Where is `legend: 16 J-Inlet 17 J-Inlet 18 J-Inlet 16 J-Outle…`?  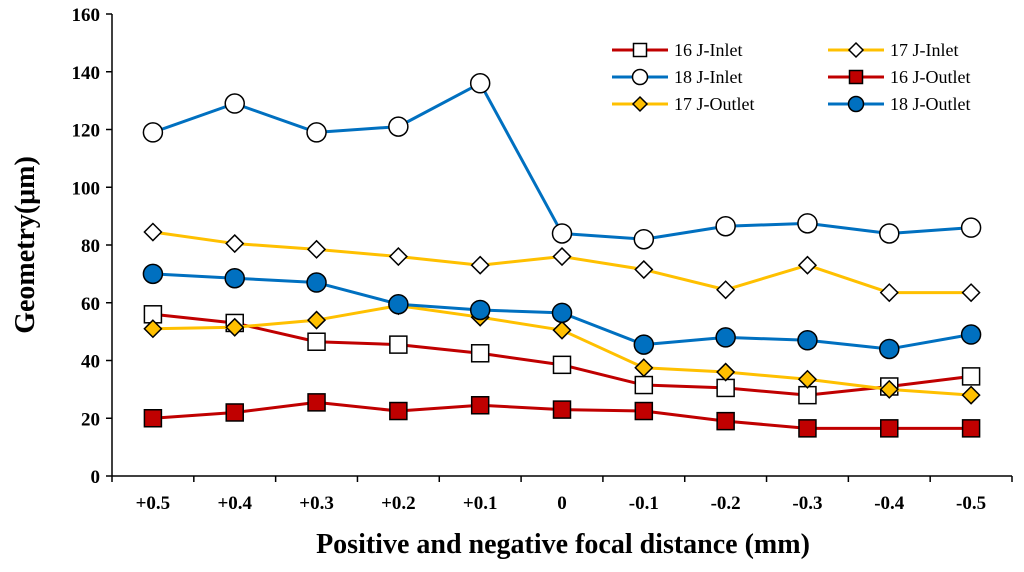 legend: 16 J-Inlet 17 J-Inlet 18 J-Inlet 16 J-Outle… is located at coordinates (791, 77).